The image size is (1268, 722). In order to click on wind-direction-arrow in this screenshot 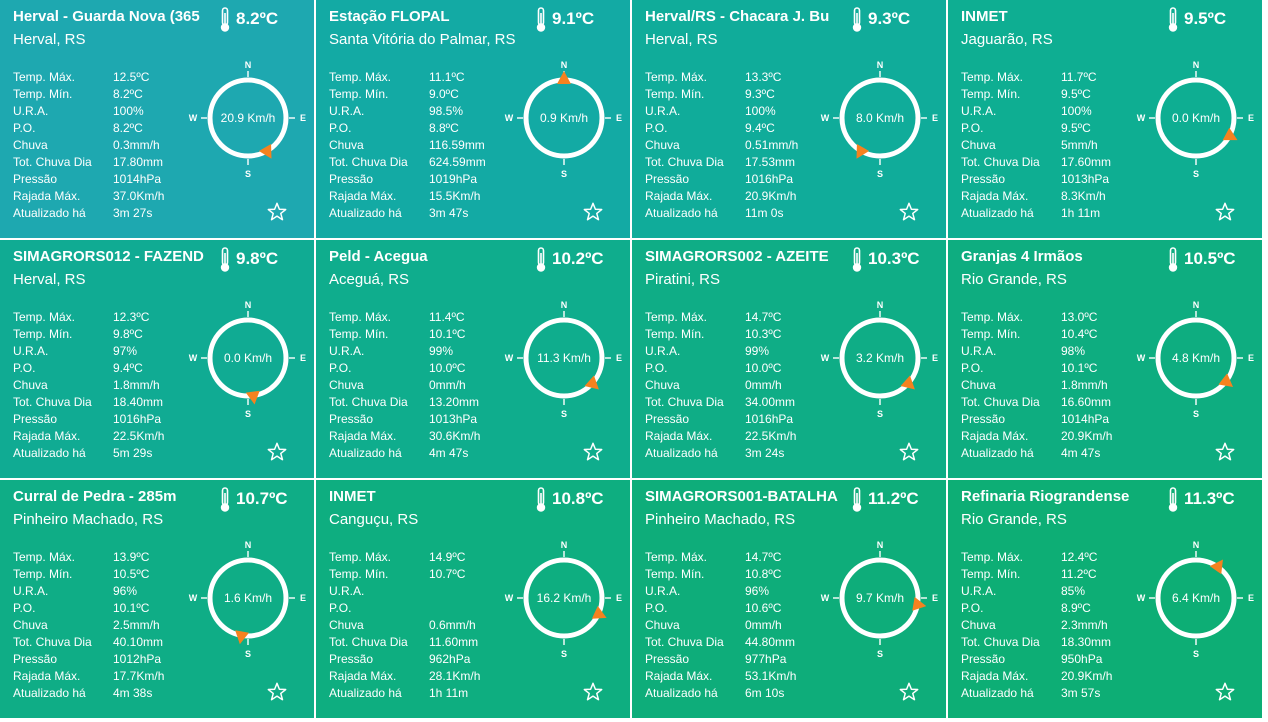, I will do `click(591, 382)`.